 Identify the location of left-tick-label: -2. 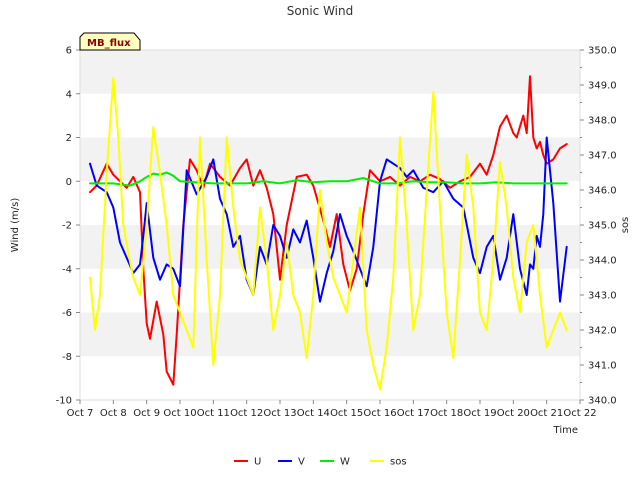
(67, 226).